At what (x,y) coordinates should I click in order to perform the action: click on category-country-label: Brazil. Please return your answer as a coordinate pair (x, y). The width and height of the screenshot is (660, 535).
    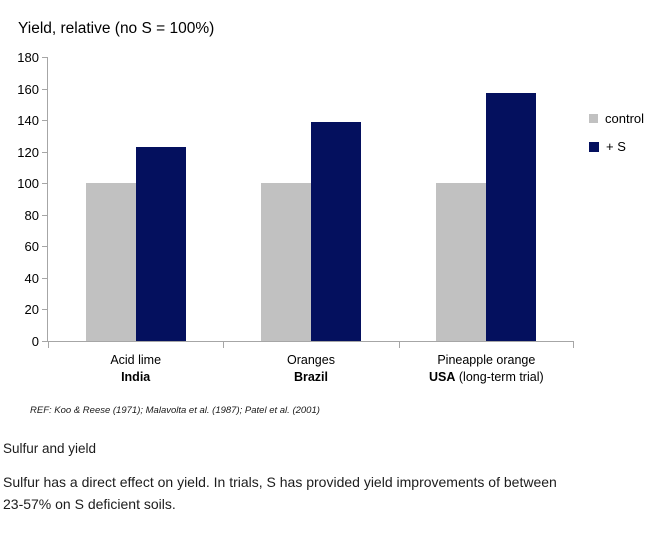
    Looking at the image, I should click on (311, 377).